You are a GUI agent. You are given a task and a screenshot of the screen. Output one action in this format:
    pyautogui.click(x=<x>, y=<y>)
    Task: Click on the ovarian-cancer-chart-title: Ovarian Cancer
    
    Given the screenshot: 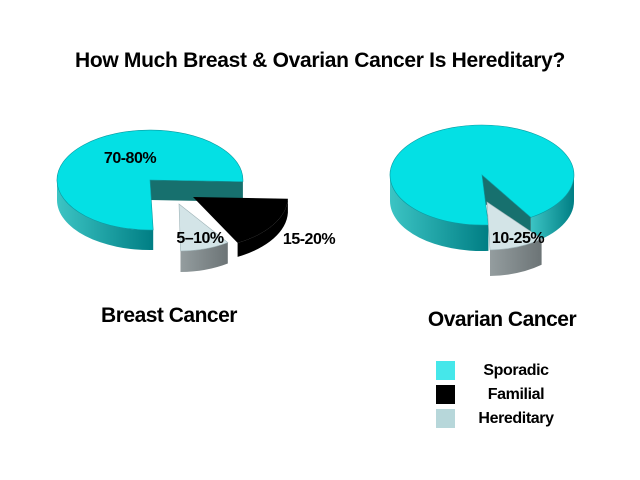 What is the action you would take?
    pyautogui.click(x=502, y=319)
    